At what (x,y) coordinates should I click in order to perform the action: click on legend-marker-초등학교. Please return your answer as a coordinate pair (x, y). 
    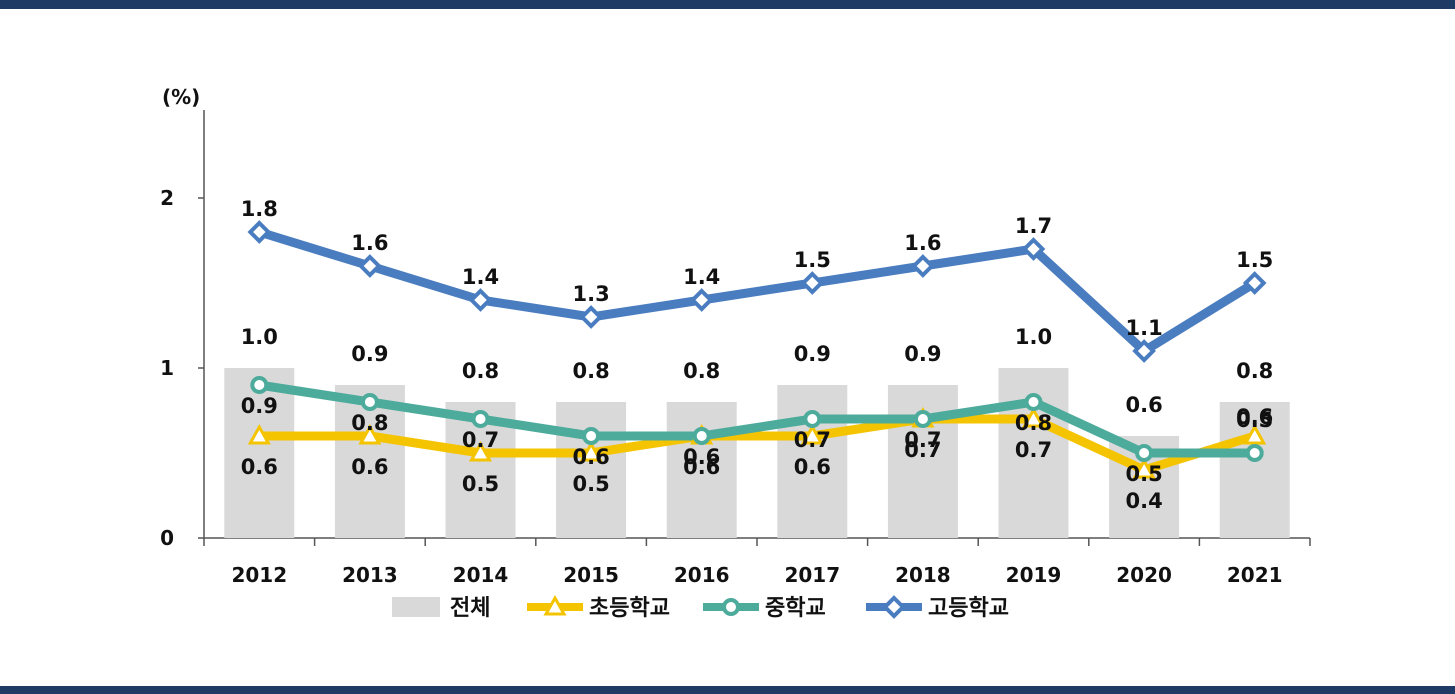
    Looking at the image, I should click on (555, 605).